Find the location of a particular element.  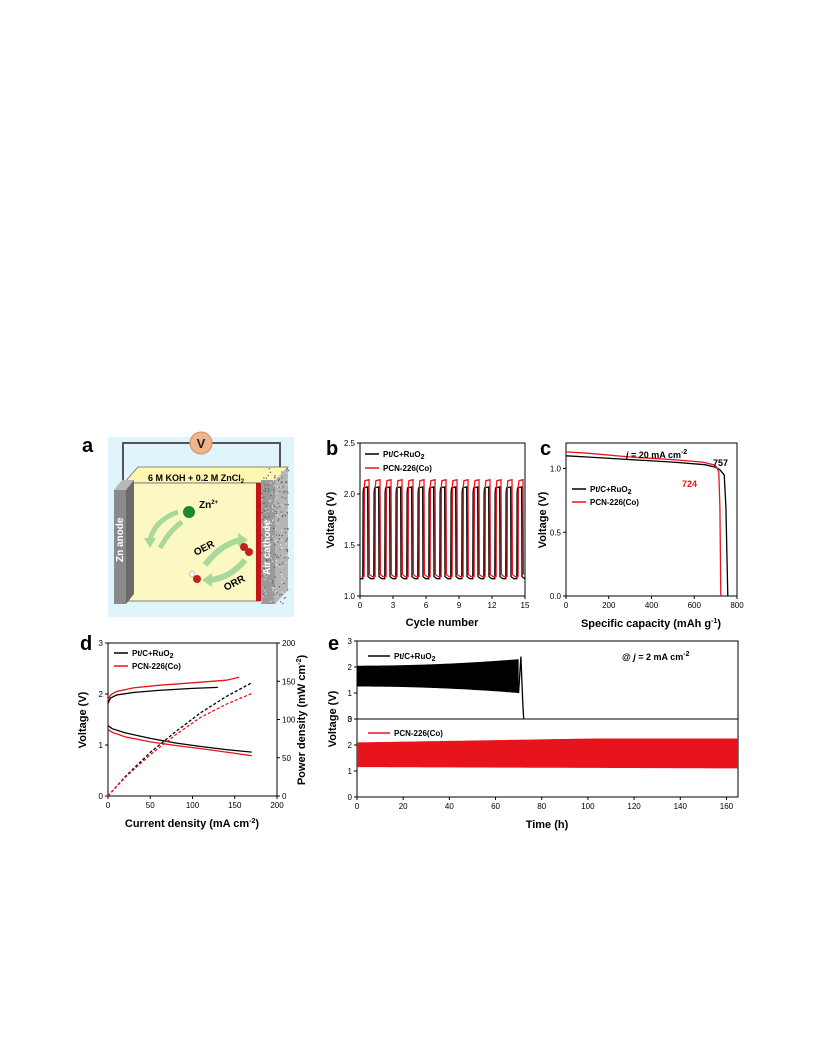

x-tick-label: 40 is located at coordinates (449, 806).